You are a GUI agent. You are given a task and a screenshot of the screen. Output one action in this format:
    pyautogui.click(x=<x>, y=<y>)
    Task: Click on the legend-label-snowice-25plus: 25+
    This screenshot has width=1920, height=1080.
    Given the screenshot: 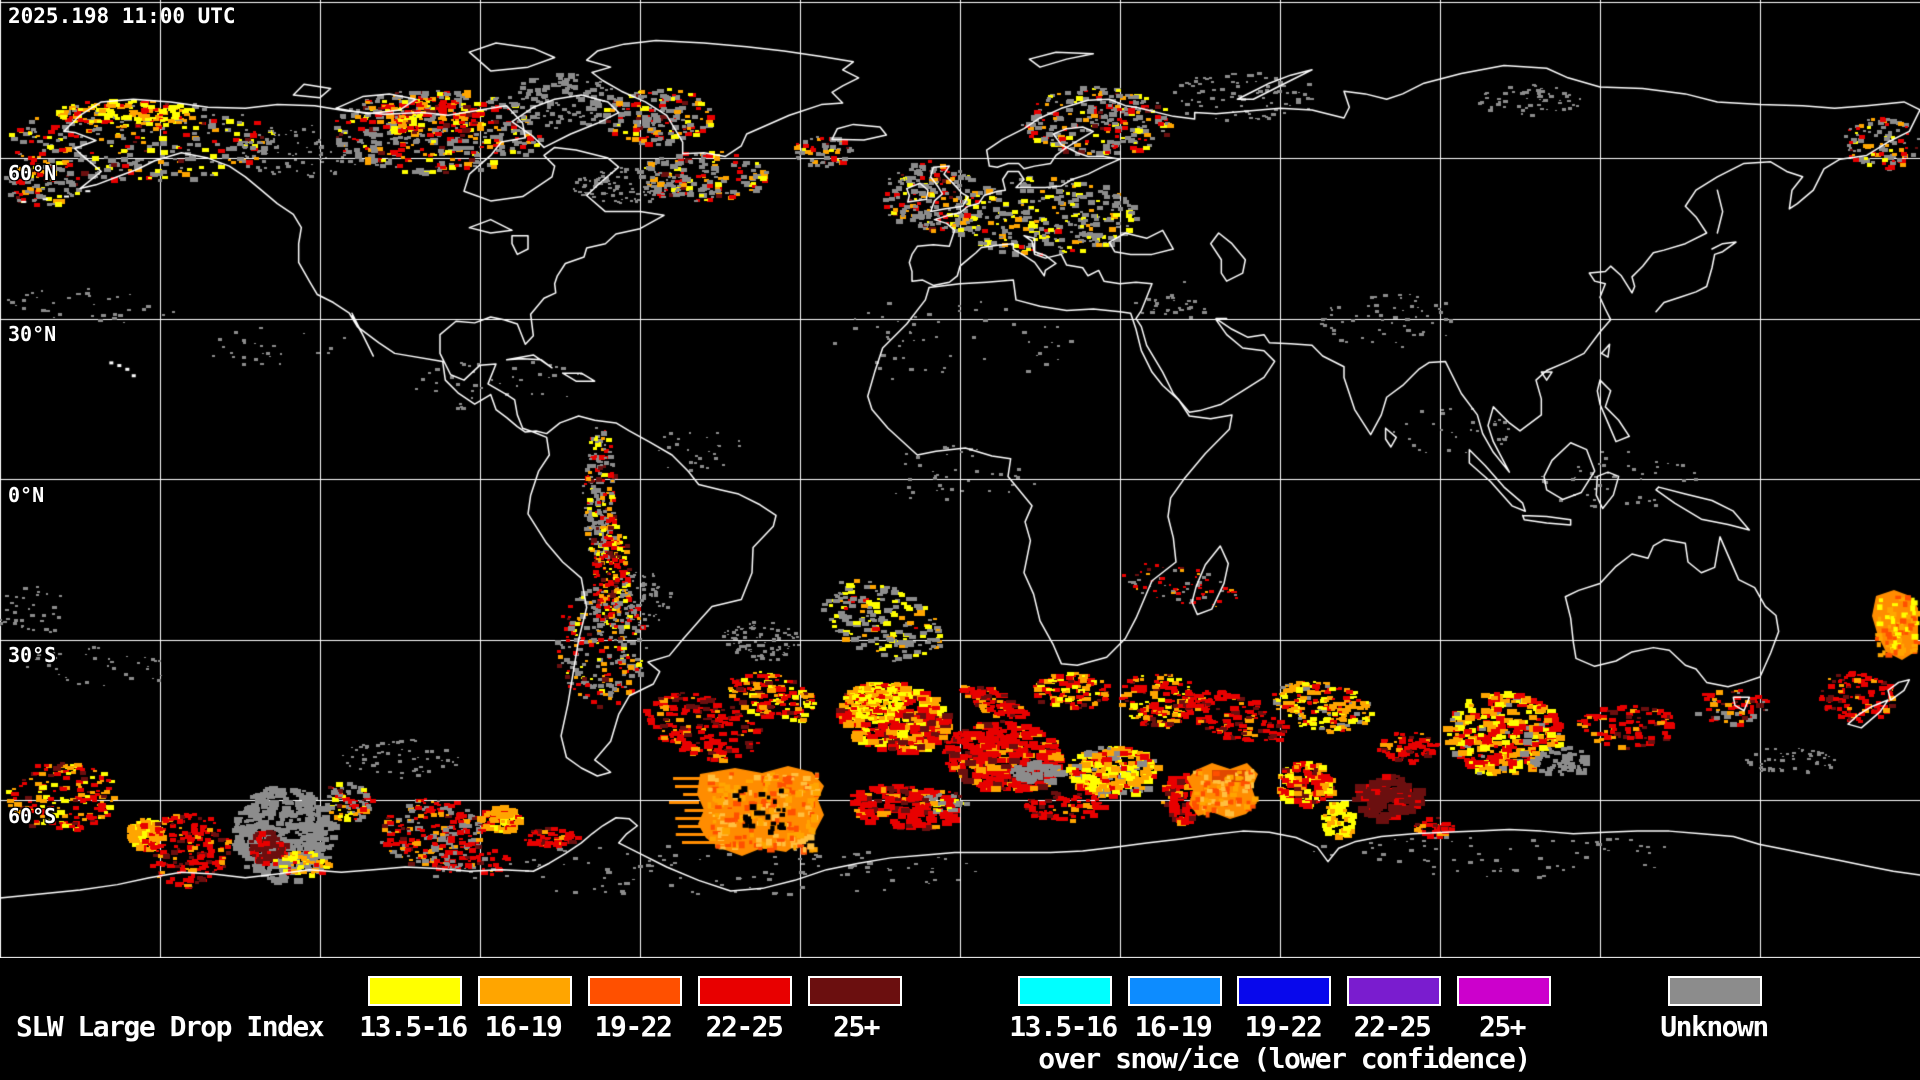 What is the action you would take?
    pyautogui.click(x=1502, y=1026)
    